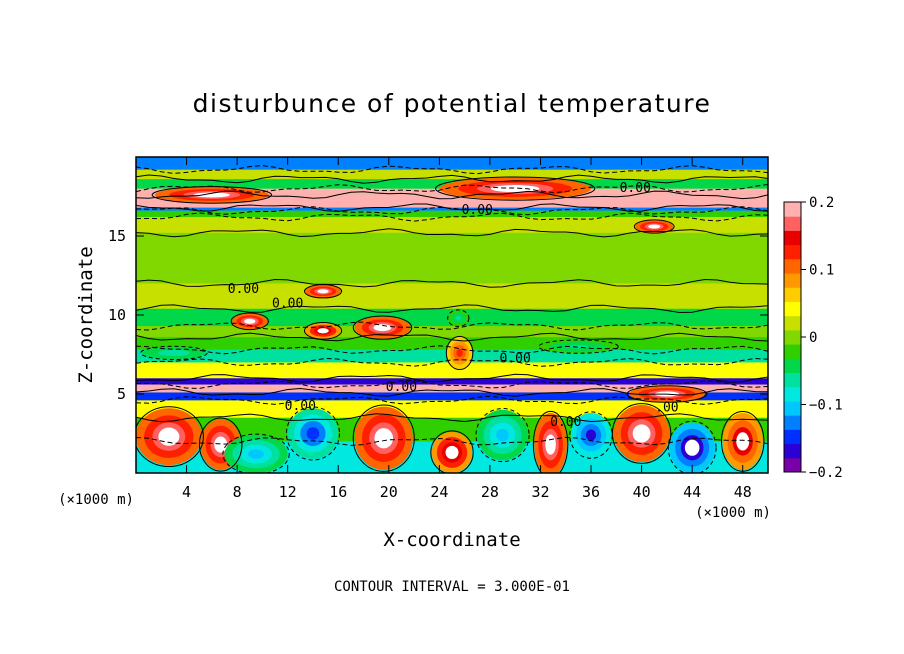 This screenshot has height=654, width=904. What do you see at coordinates (813, 338) in the screenshot?
I see `colorbar-tick-label: 0` at bounding box center [813, 338].